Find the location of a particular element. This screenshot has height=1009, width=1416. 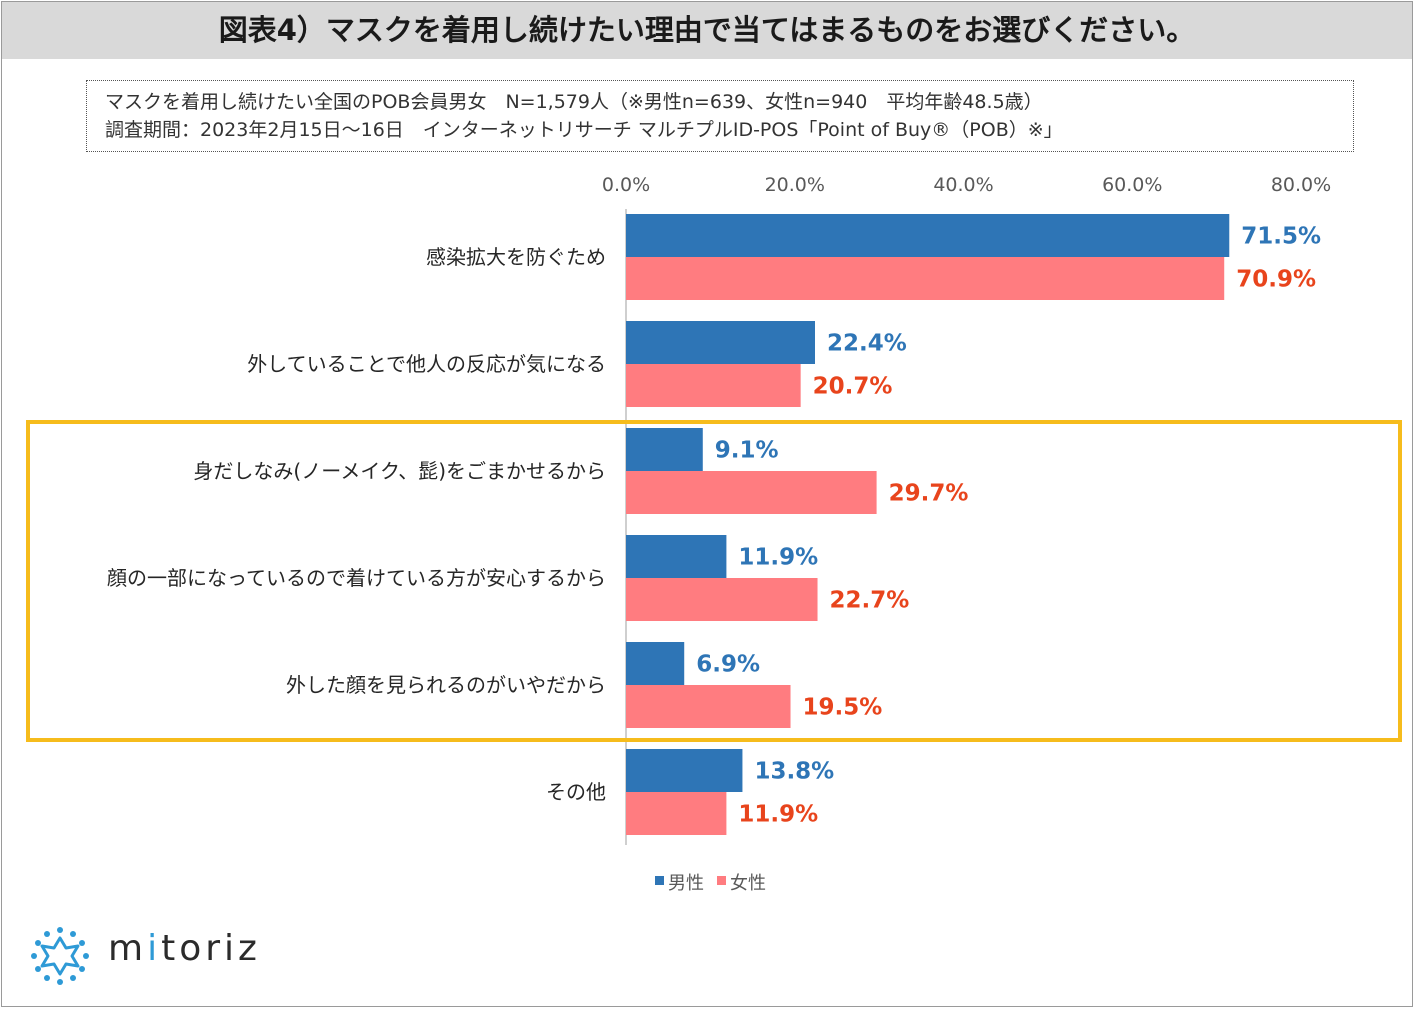

legend-label-female: 女性 is located at coordinates (748, 883).